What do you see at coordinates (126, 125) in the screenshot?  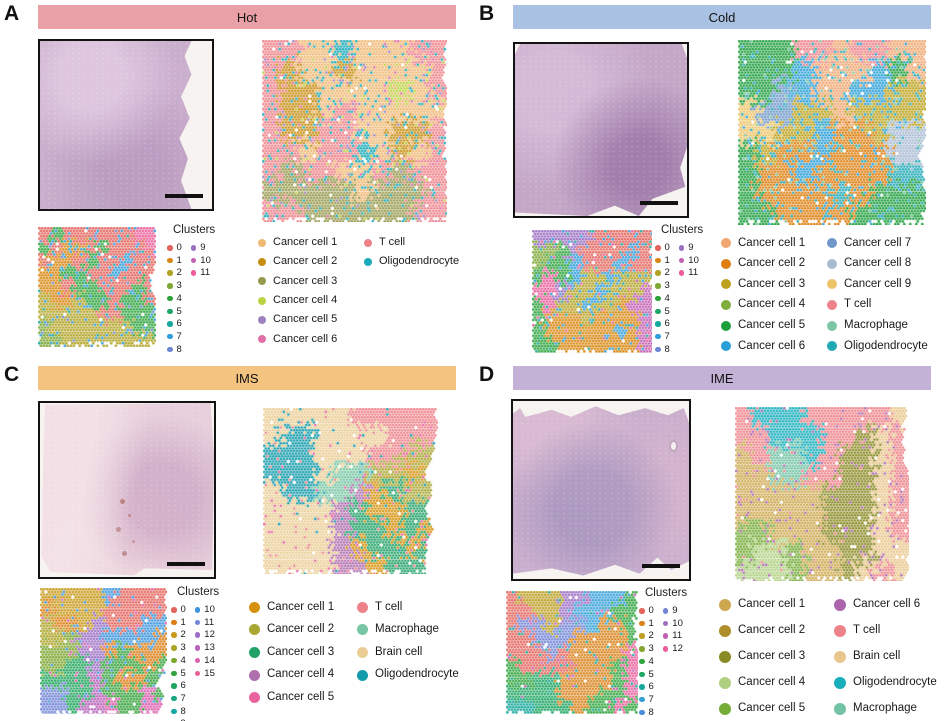 I see `he-histology-image` at bounding box center [126, 125].